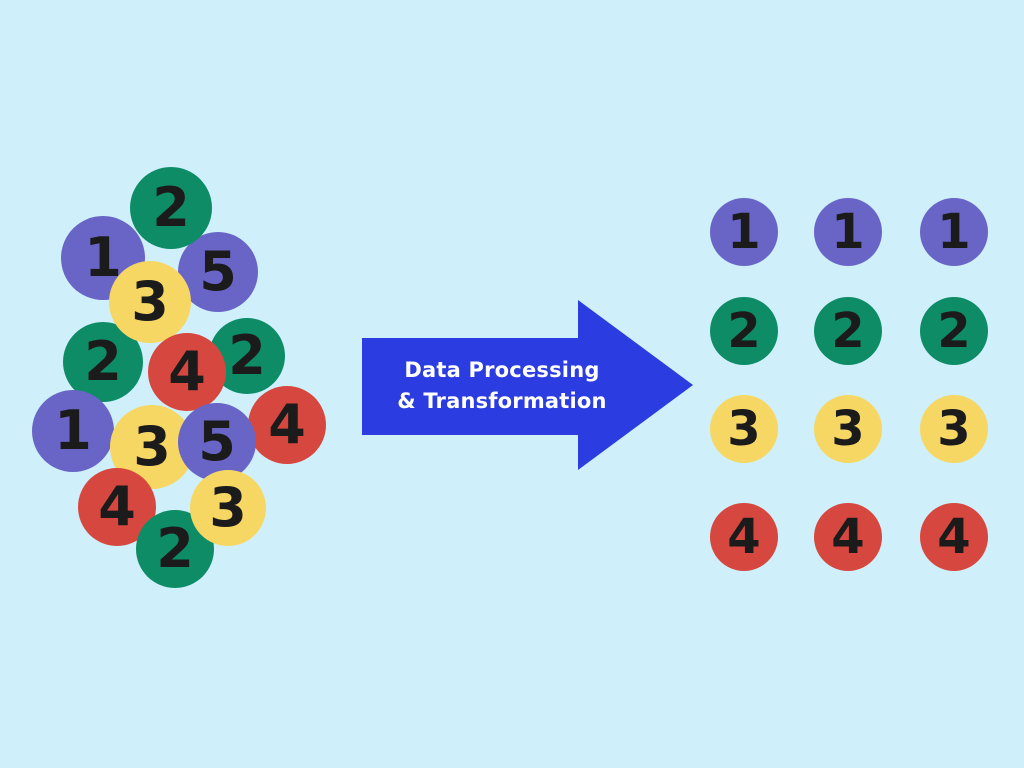 The height and width of the screenshot is (768, 1024). Describe the element at coordinates (502, 370) in the screenshot. I see `arrow-label-line1: Data Processing` at that location.